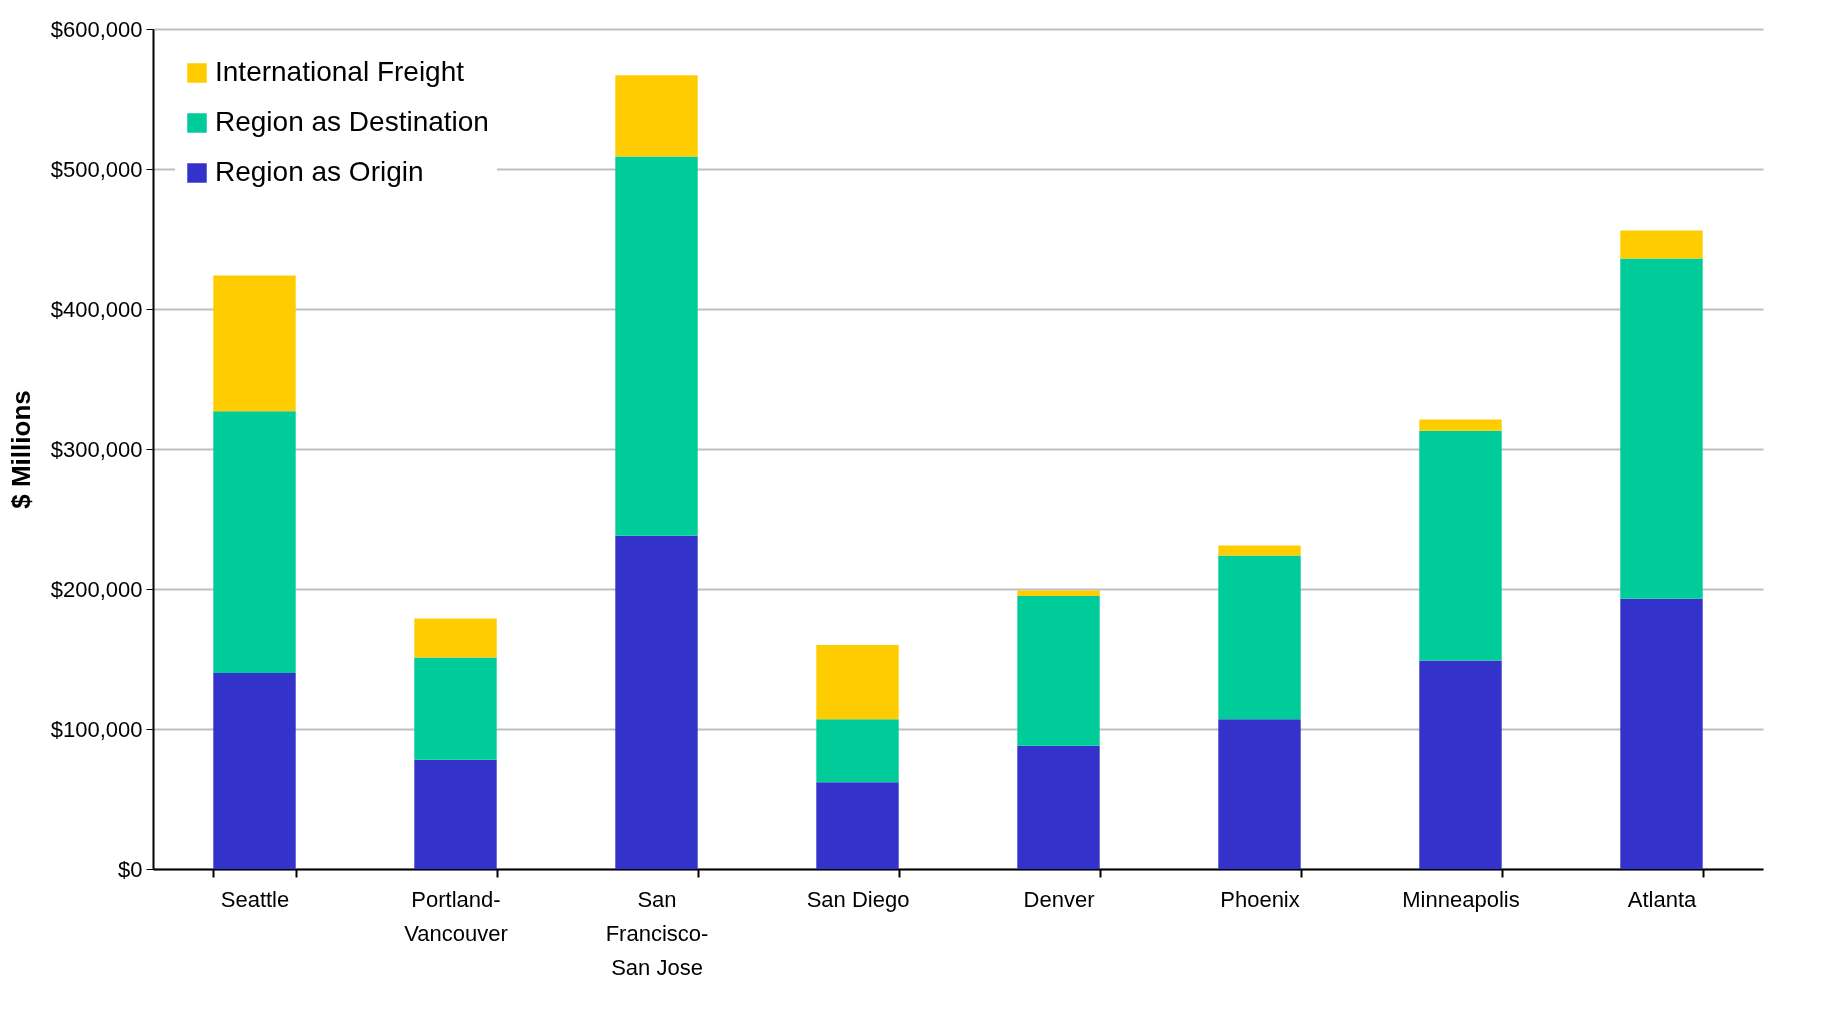  I want to click on x-tick-label: Atlanta, so click(1662, 899).